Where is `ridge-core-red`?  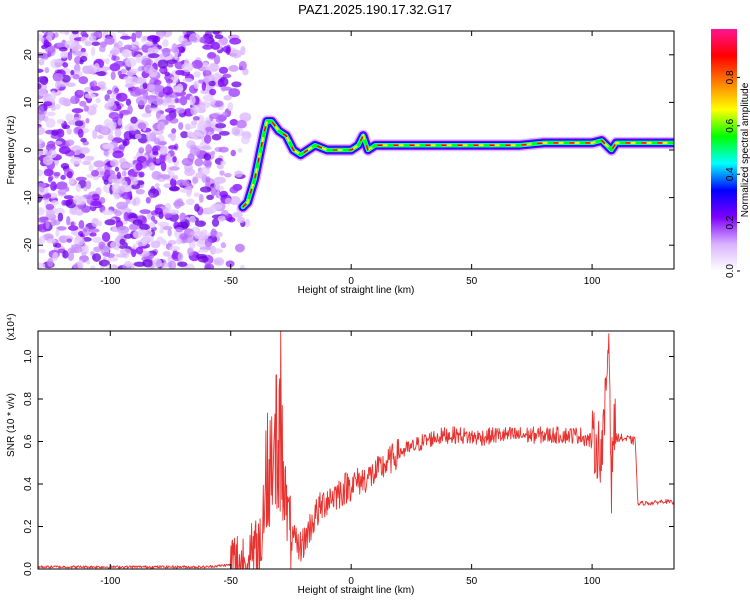 ridge-core-red is located at coordinates (458, 164).